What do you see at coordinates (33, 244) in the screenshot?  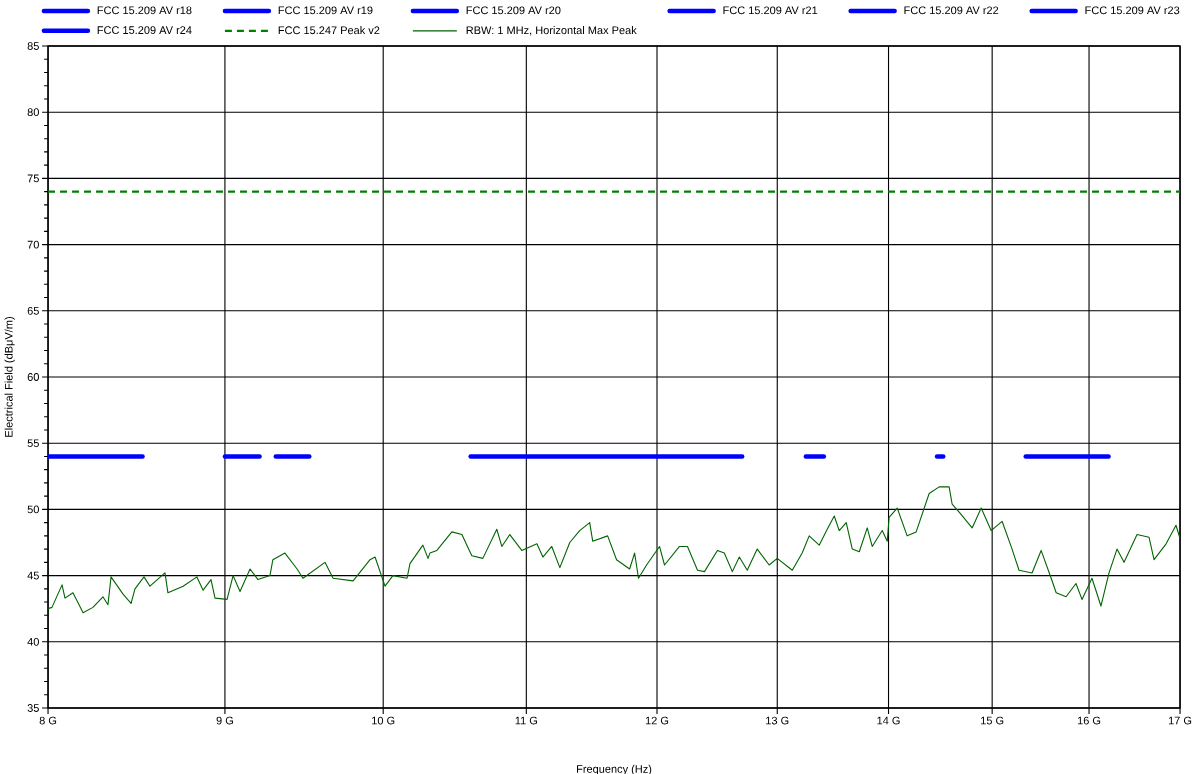 I see `y-tick-label: 70` at bounding box center [33, 244].